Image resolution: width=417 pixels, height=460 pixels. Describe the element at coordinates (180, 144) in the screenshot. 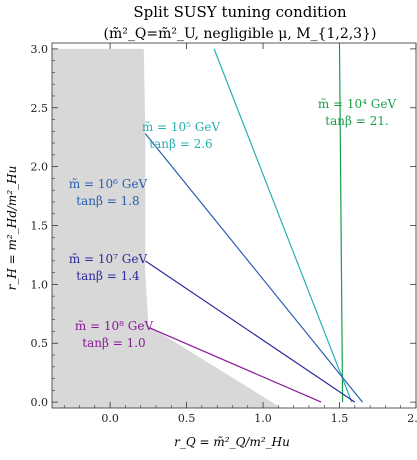

I see `series-label-tanbeta: tanβ = 2.6` at that location.